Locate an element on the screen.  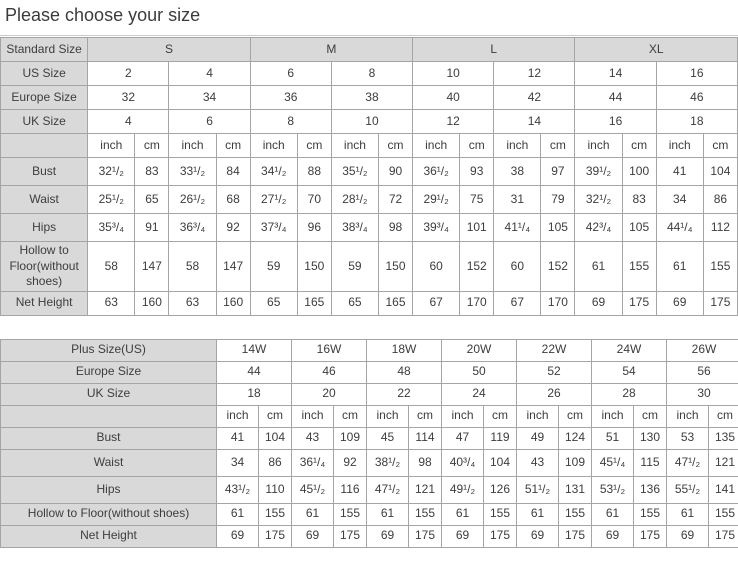
measure-cell: 131 is located at coordinates (575, 489).